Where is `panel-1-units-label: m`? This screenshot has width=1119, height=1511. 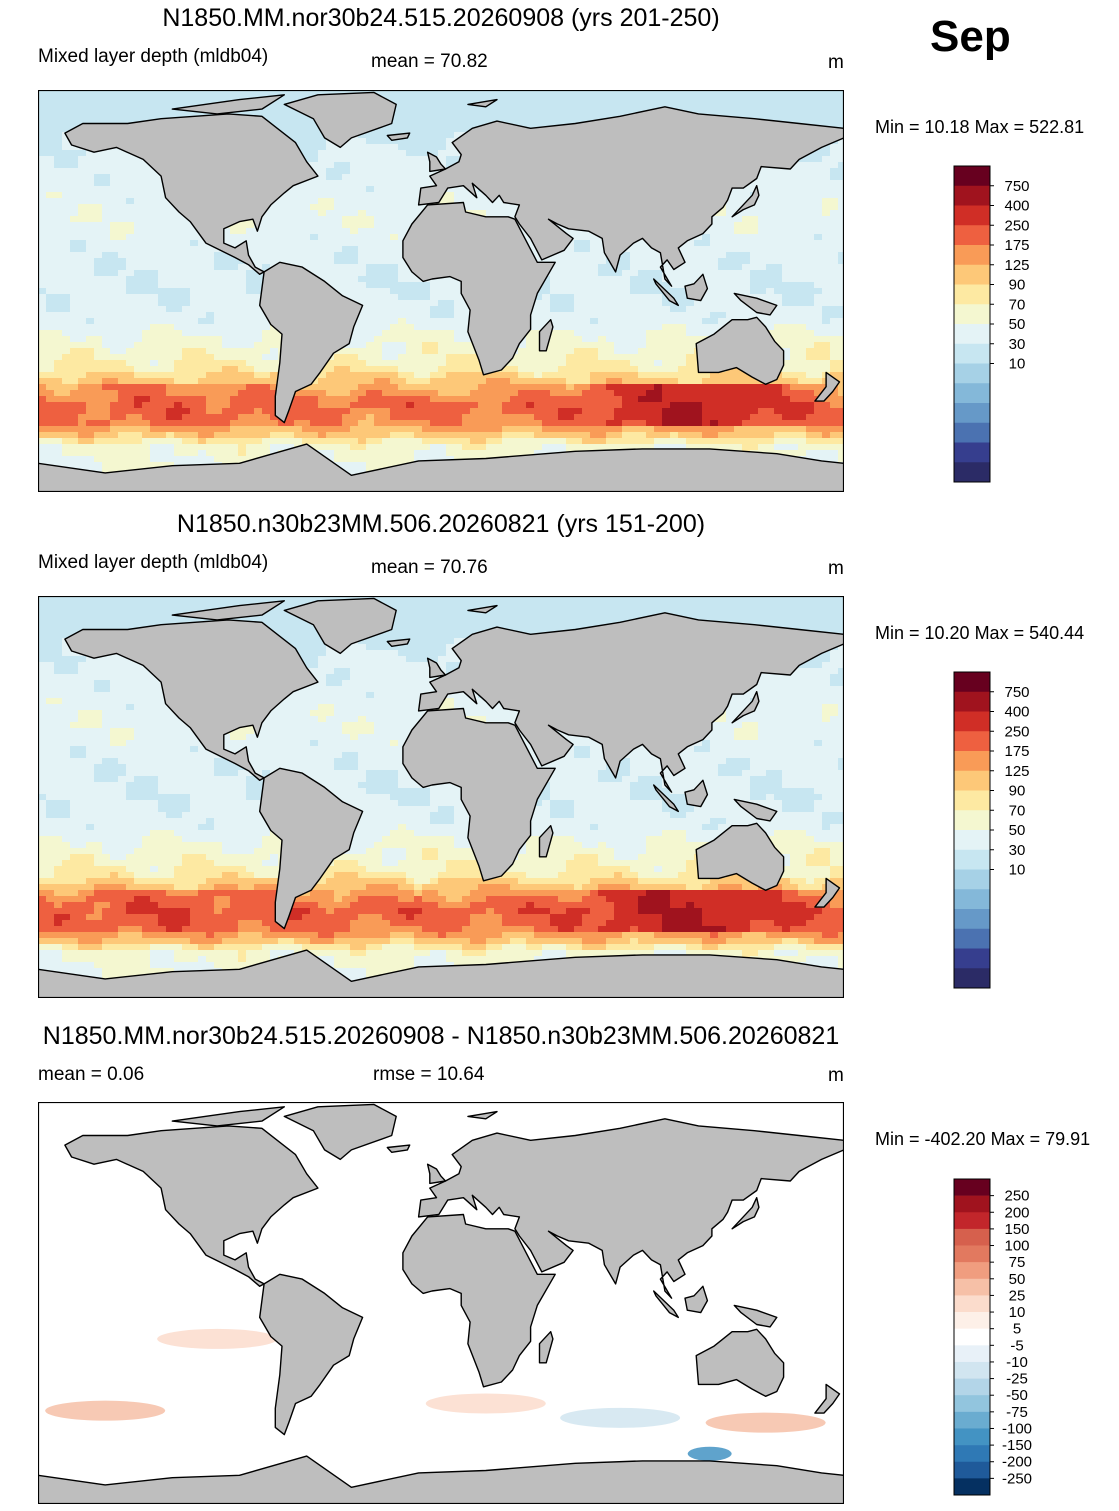 panel-1-units-label: m is located at coordinates (836, 62).